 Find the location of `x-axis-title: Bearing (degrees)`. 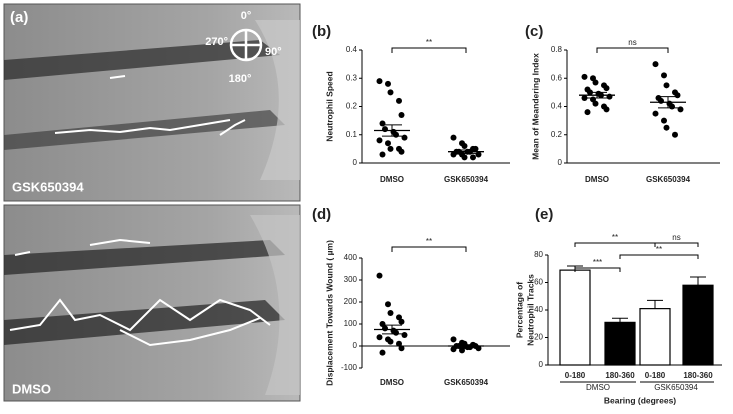

x-axis-title: Bearing (degrees) is located at coordinates (640, 400).